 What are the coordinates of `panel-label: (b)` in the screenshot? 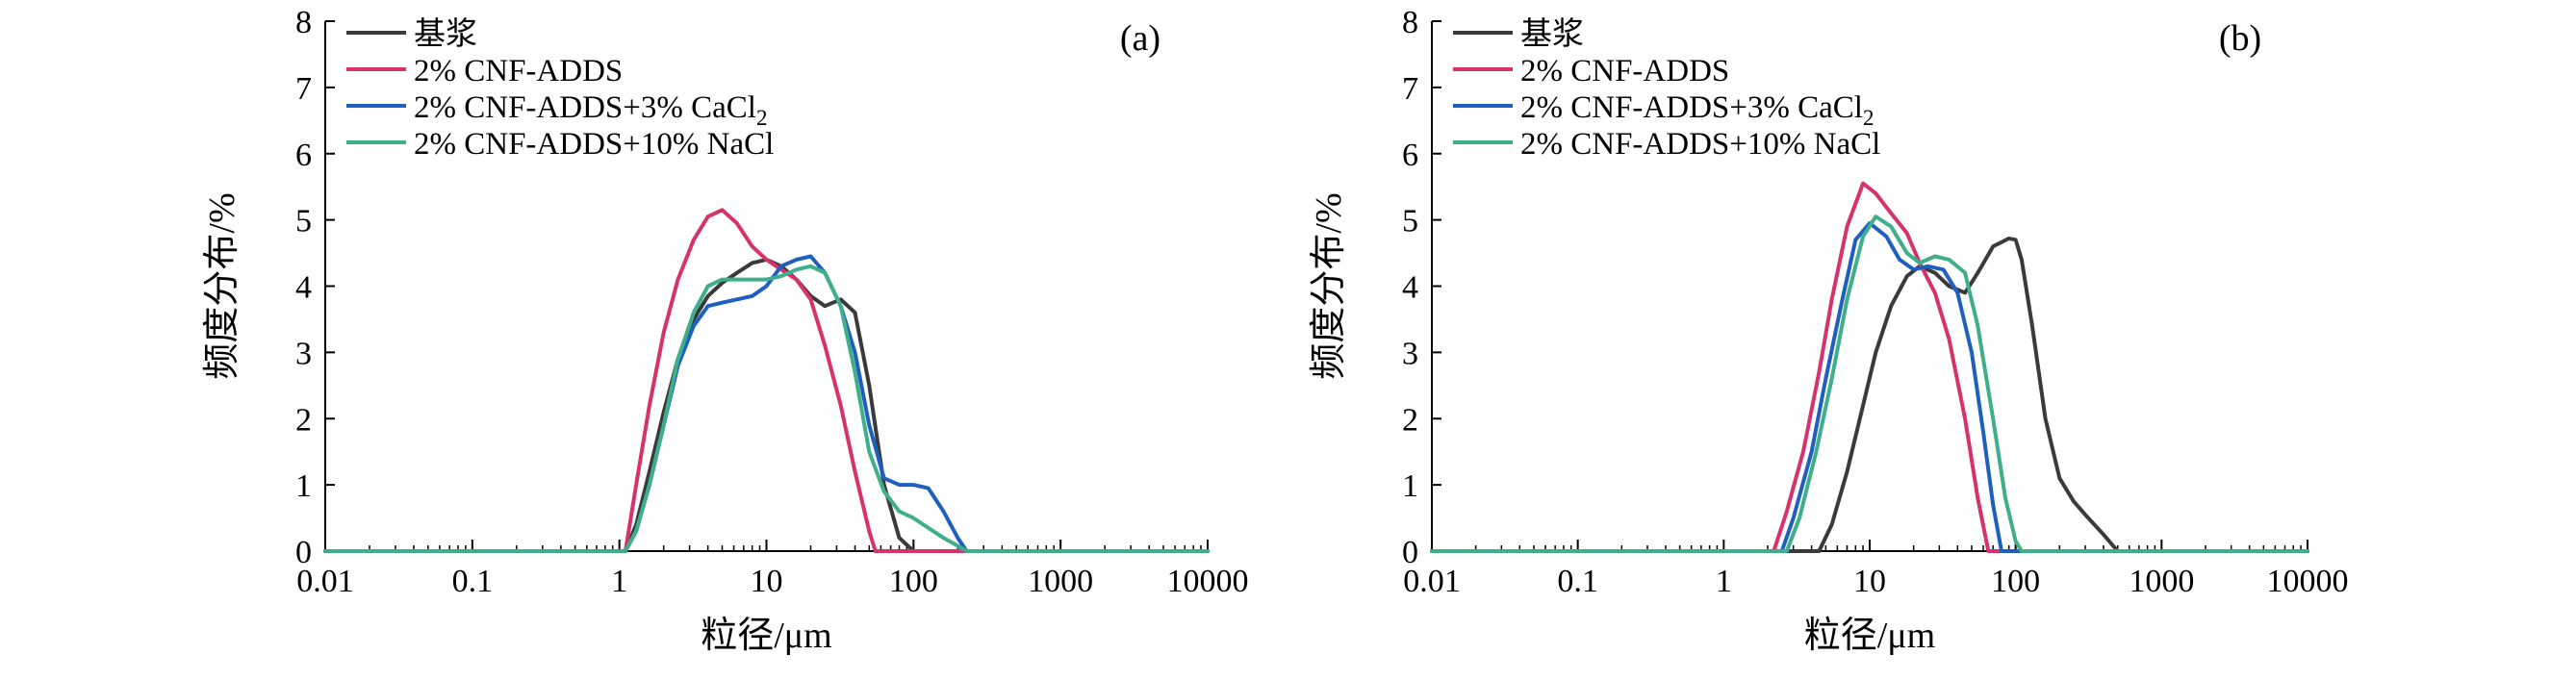 It's located at (2240, 38).